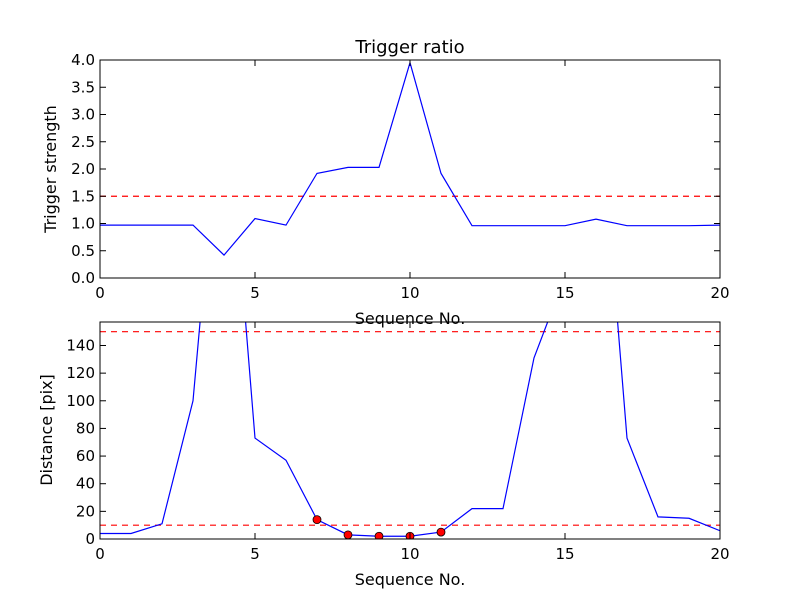 Image resolution: width=800 pixels, height=600 pixels. I want to click on y-tick-label: 3.0, so click(83, 115).